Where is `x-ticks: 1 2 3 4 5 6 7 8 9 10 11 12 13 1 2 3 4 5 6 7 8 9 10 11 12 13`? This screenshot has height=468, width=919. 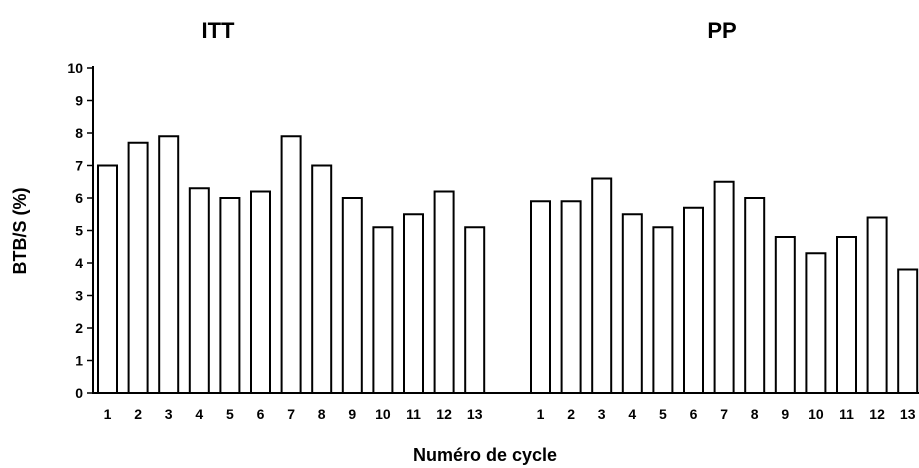
x-ticks: 1 2 3 4 5 6 7 8 9 10 11 12 13 1 2 3 4 5 6 7 8 9 10 11 12 13 is located at coordinates (510, 414).